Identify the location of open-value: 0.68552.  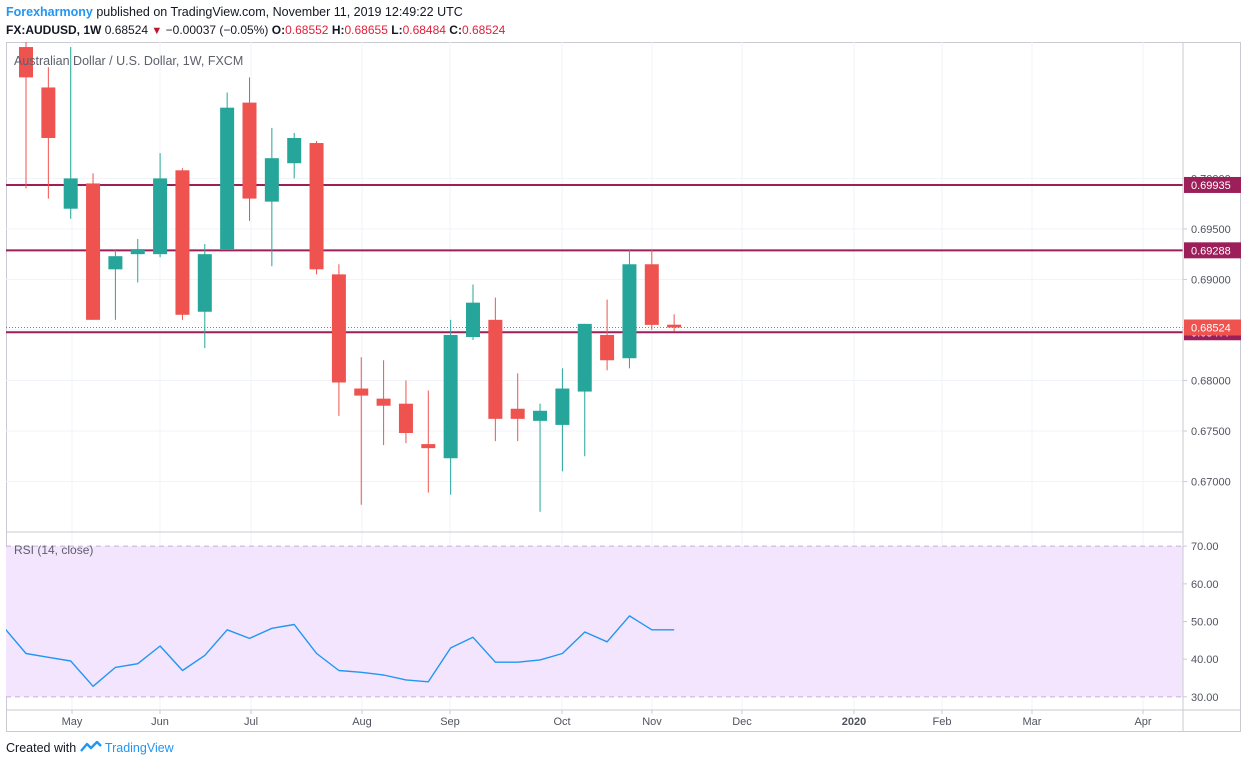
(307, 30).